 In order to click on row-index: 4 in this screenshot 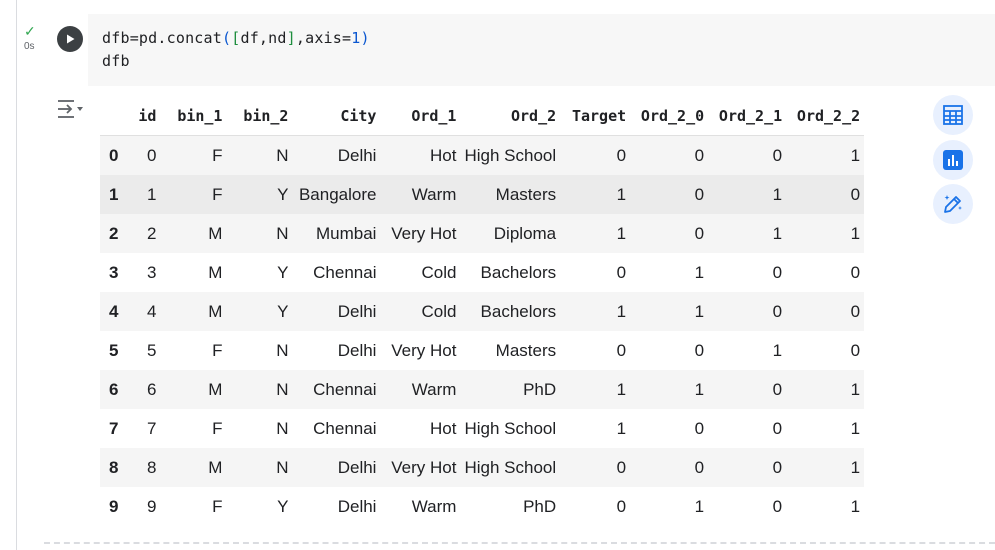, I will do `click(114, 311)`.